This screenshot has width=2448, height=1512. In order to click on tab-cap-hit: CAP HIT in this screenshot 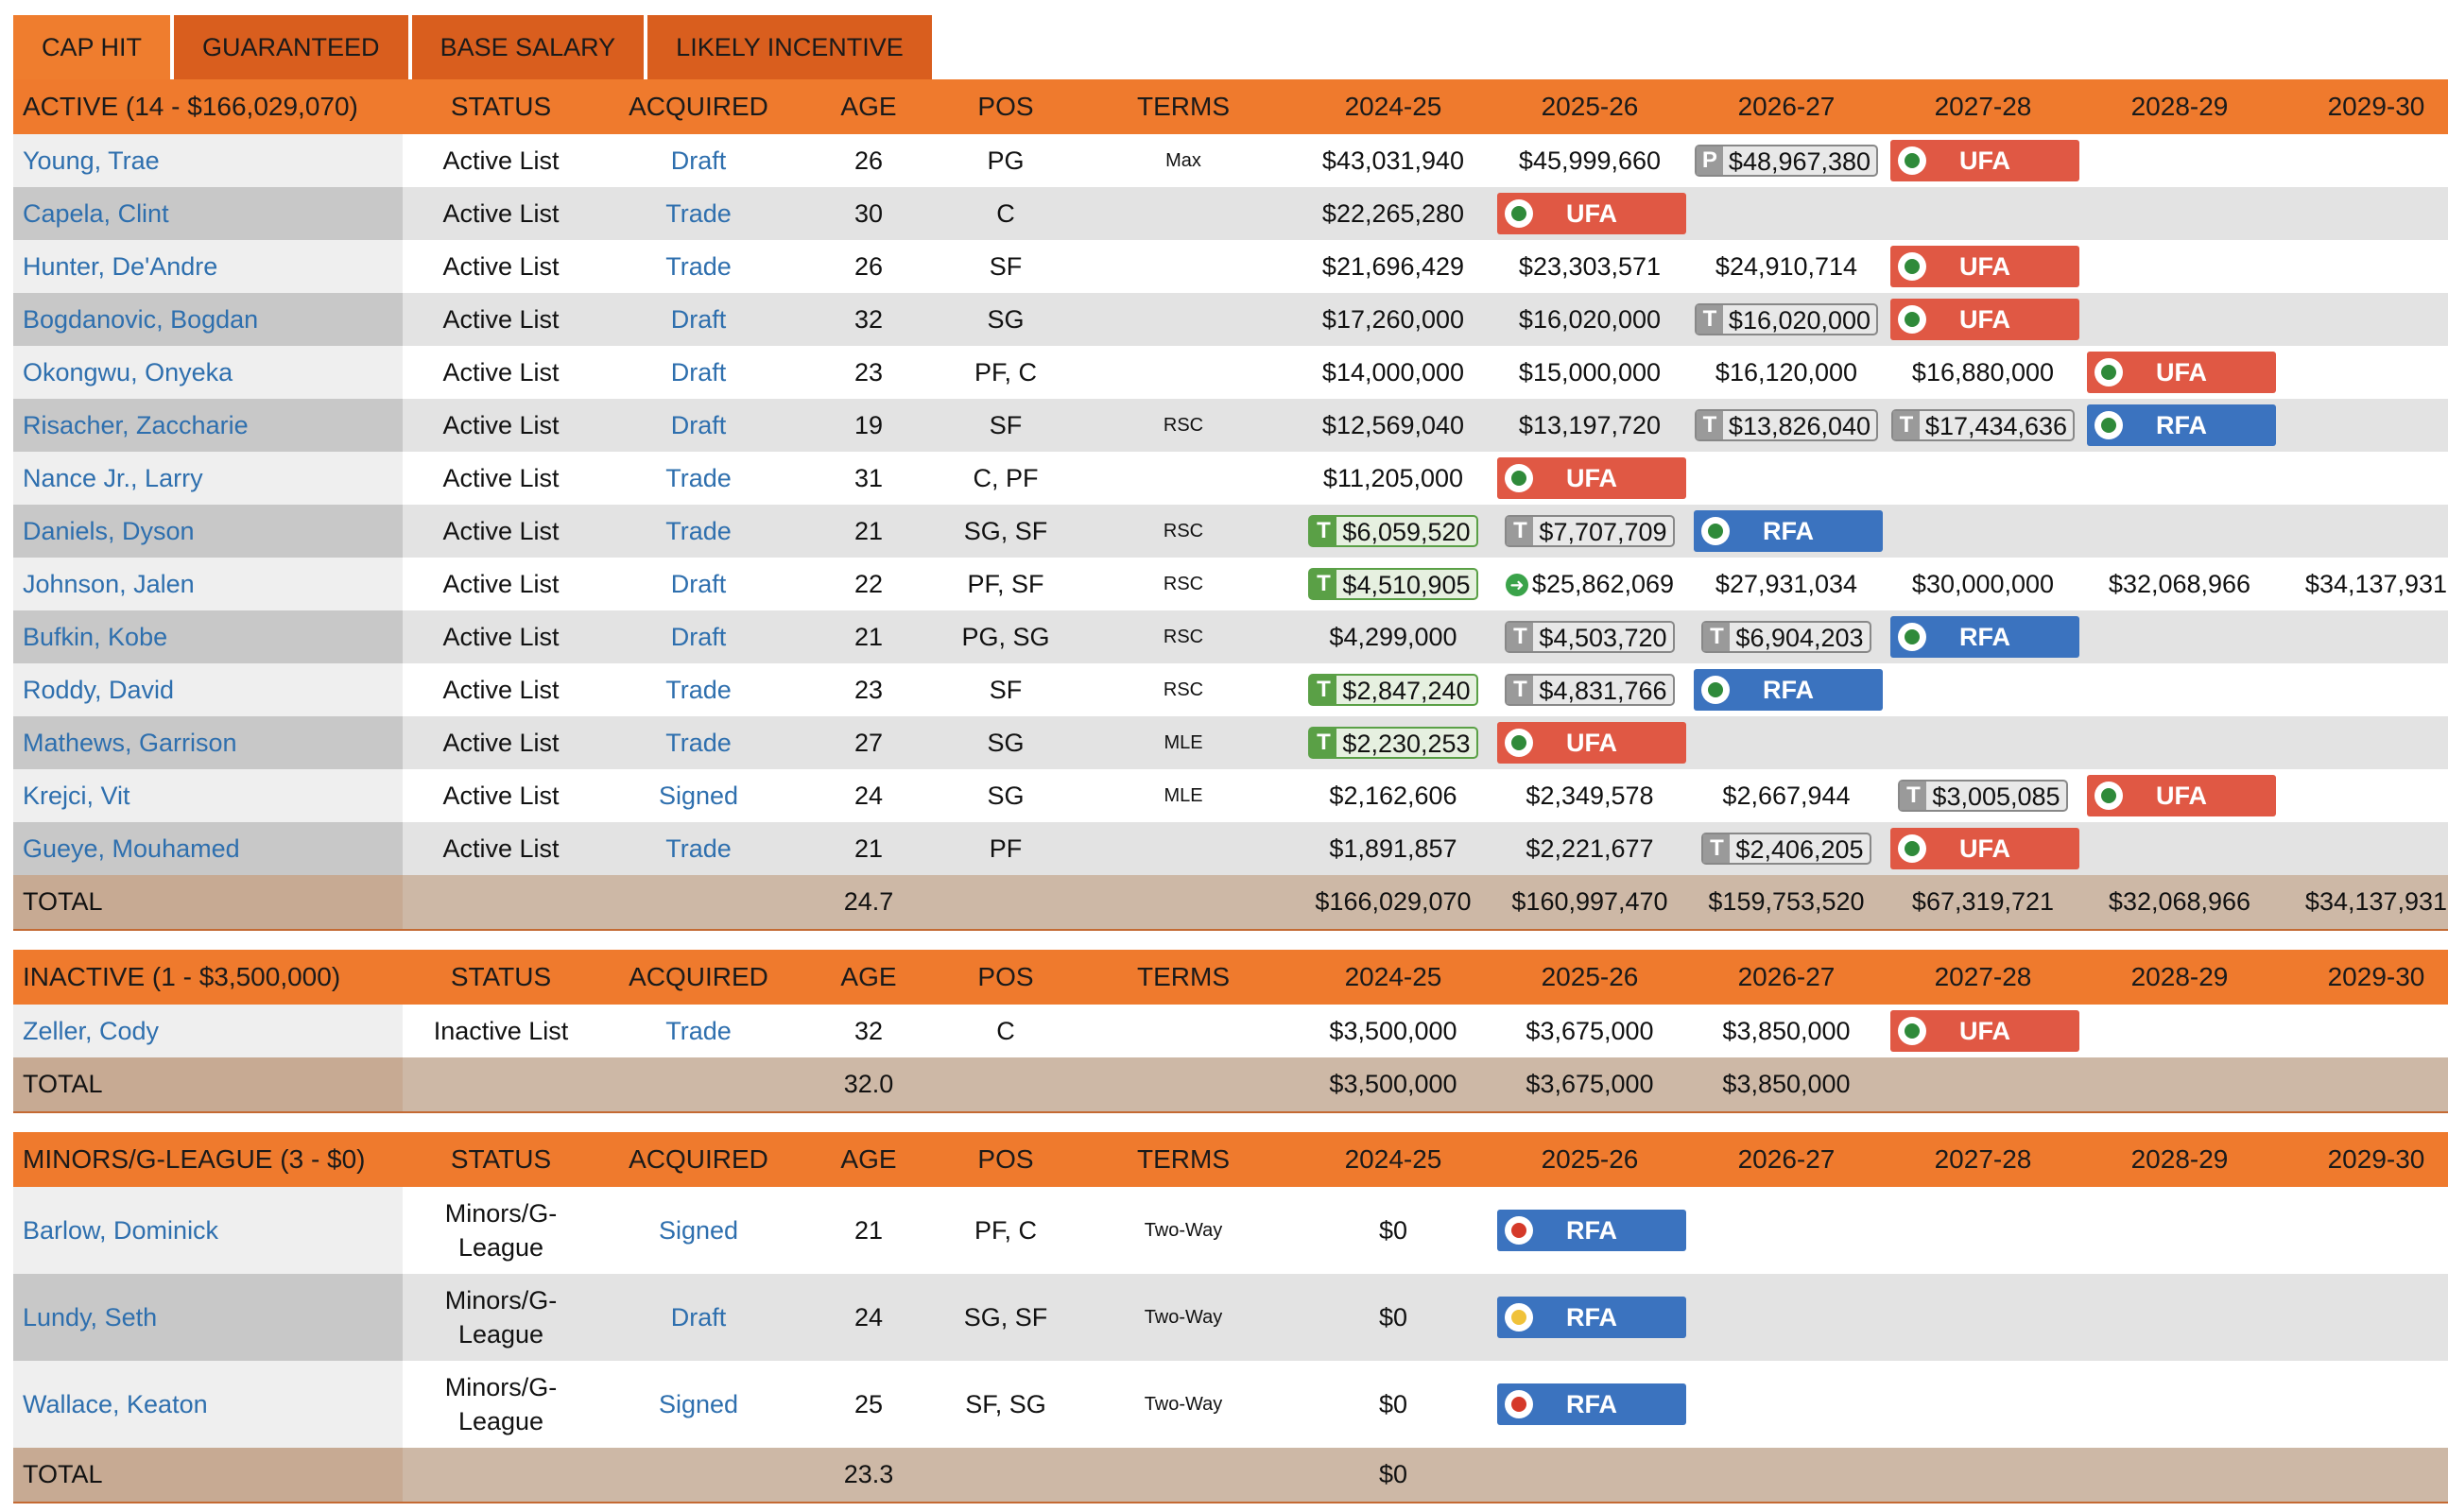, I will do `click(92, 47)`.